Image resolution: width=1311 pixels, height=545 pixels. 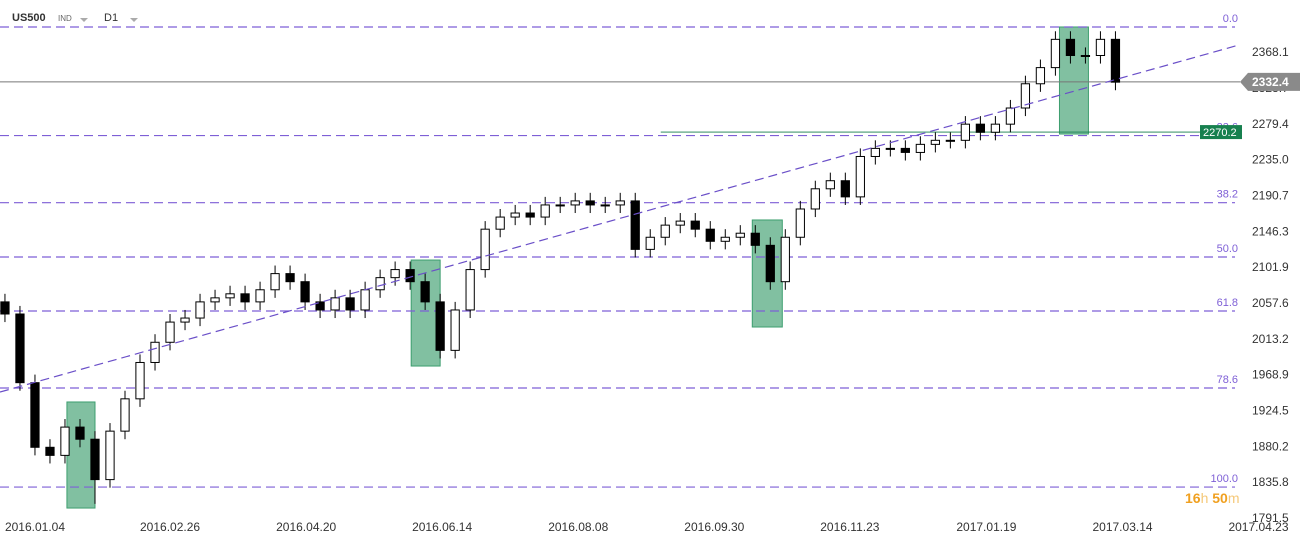 What do you see at coordinates (1230, 19) in the screenshot?
I see `fib-label: 0.0` at bounding box center [1230, 19].